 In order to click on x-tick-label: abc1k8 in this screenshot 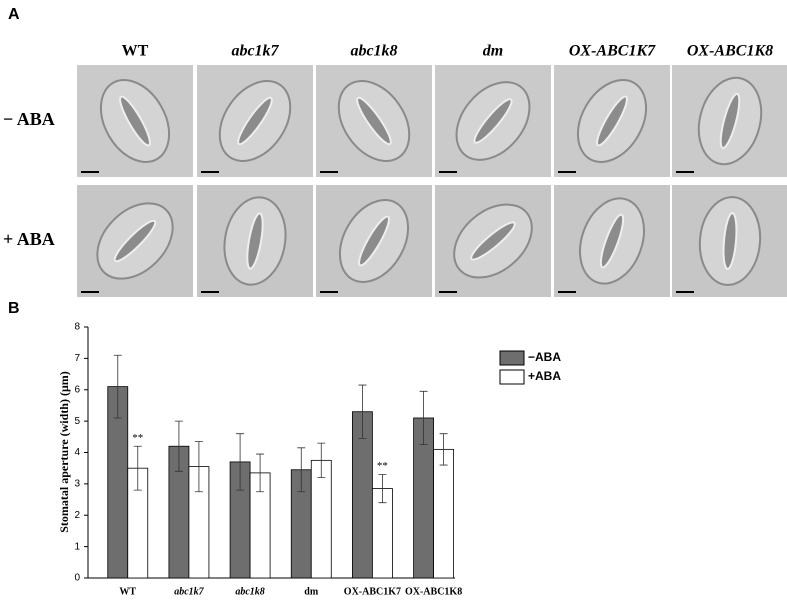, I will do `click(249, 591)`.